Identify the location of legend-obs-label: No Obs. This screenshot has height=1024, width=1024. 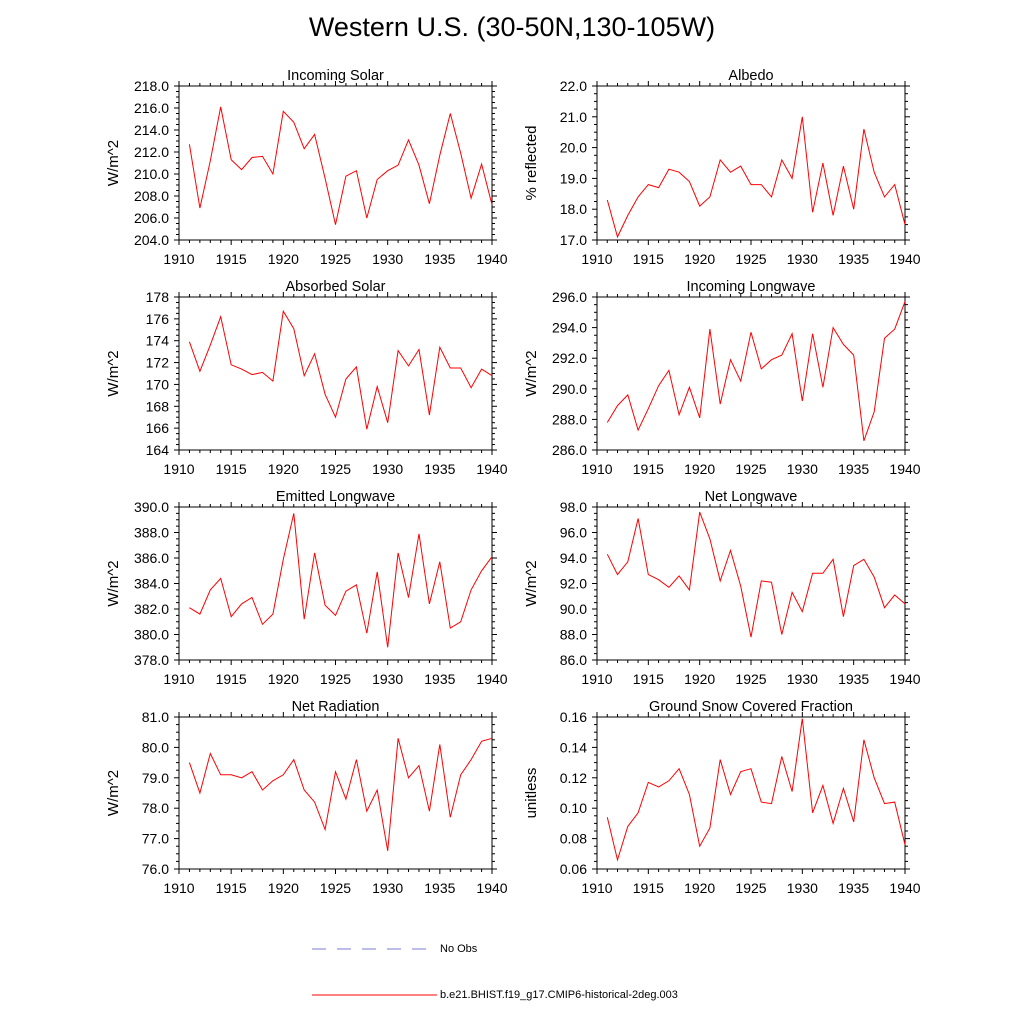
(459, 949).